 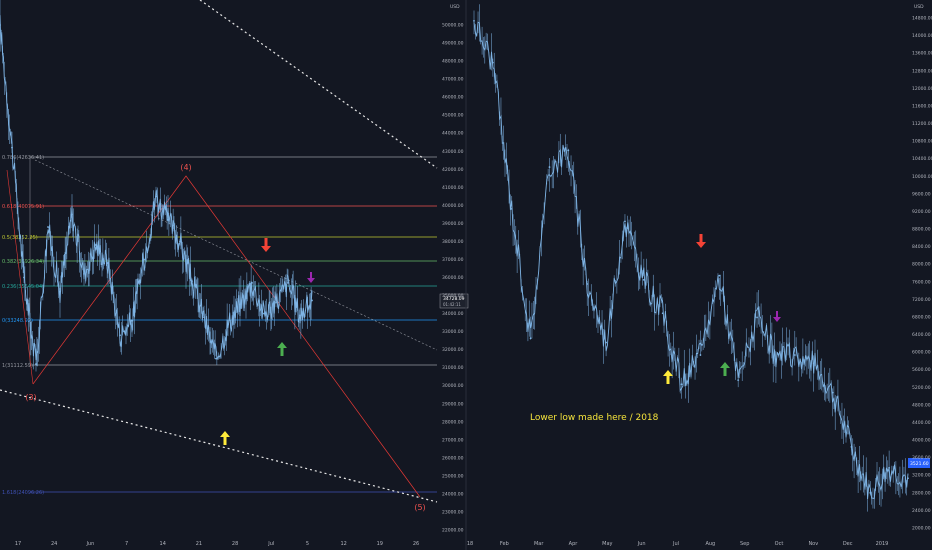 I want to click on left-y-tick: 46000.00, so click(x=453, y=98).